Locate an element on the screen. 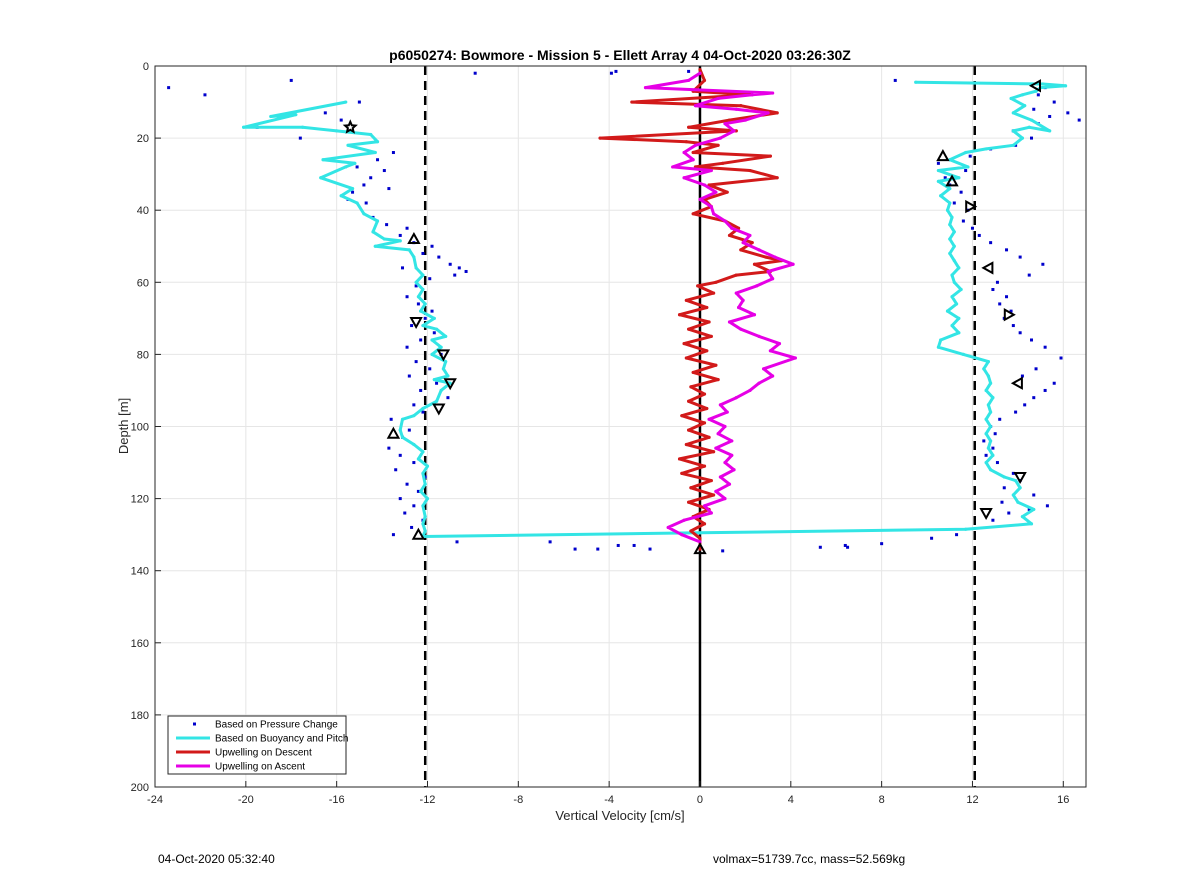  y-tick-label: 180 is located at coordinates (140, 716).